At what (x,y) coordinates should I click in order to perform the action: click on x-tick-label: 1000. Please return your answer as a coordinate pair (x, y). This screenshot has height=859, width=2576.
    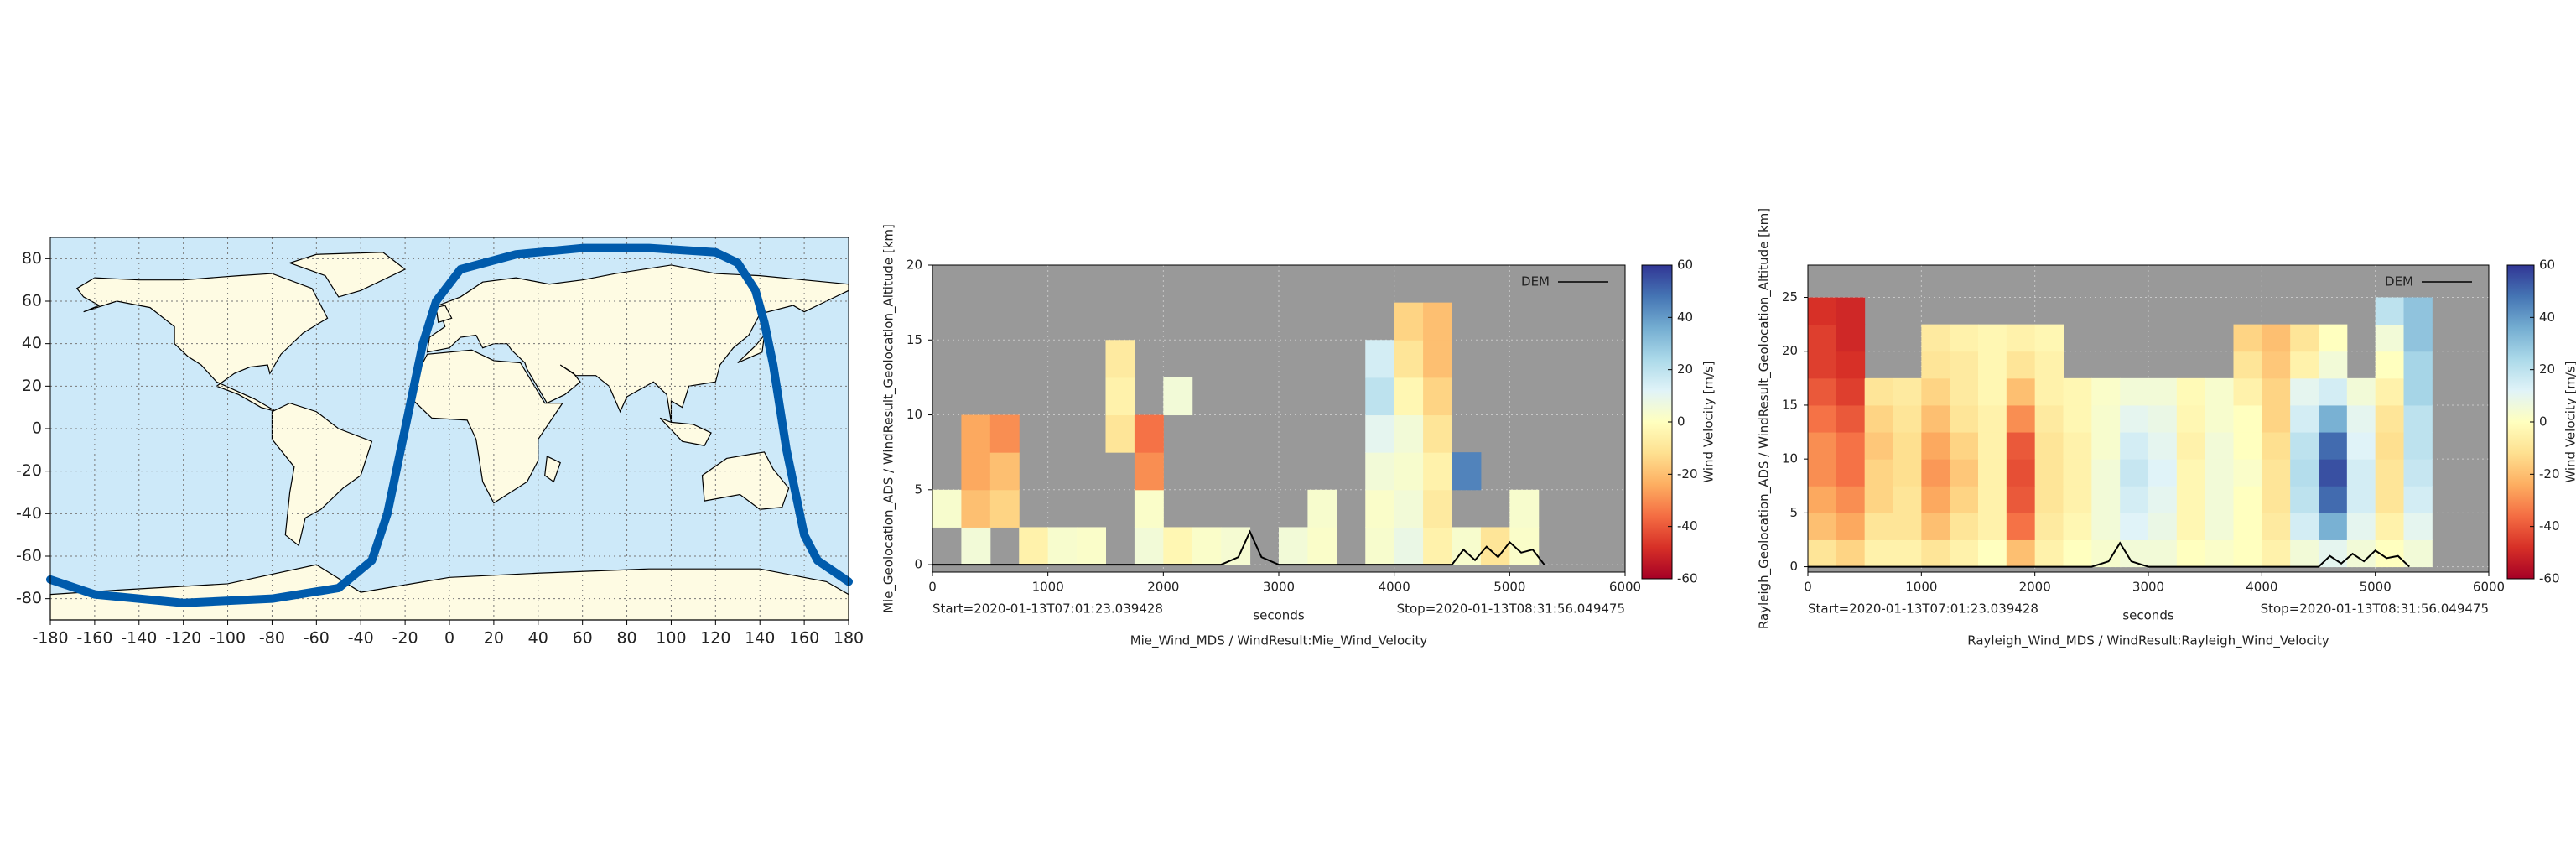
    Looking at the image, I should click on (1048, 587).